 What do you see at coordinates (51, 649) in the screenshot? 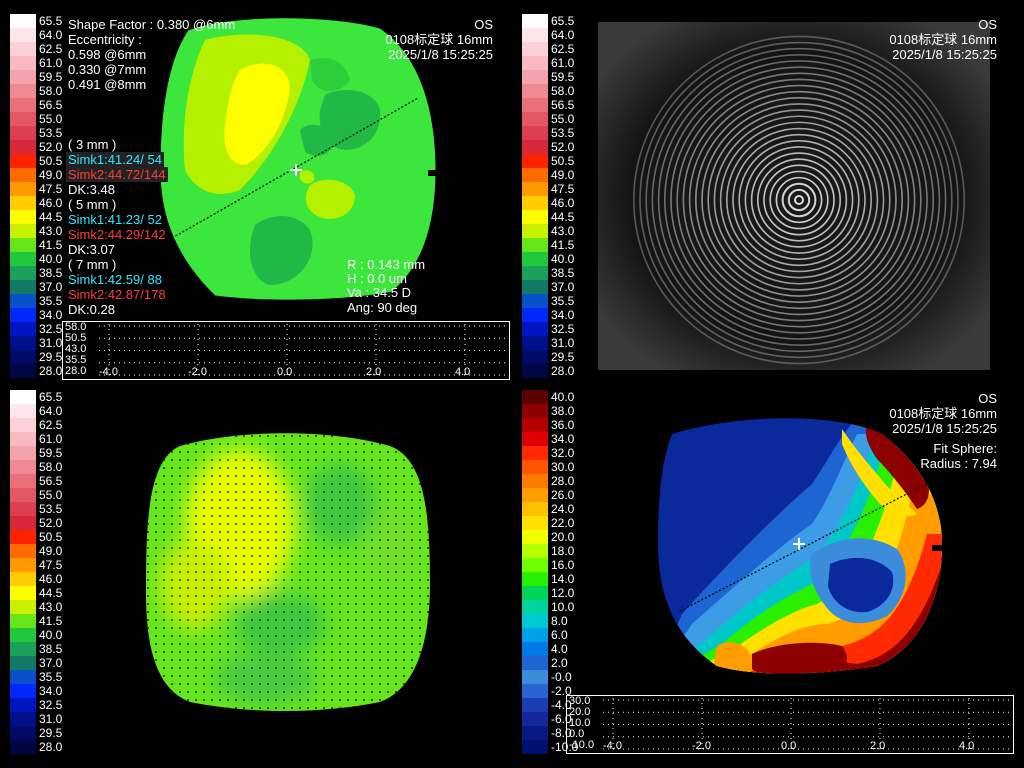
I see `scale-label: 38.5` at bounding box center [51, 649].